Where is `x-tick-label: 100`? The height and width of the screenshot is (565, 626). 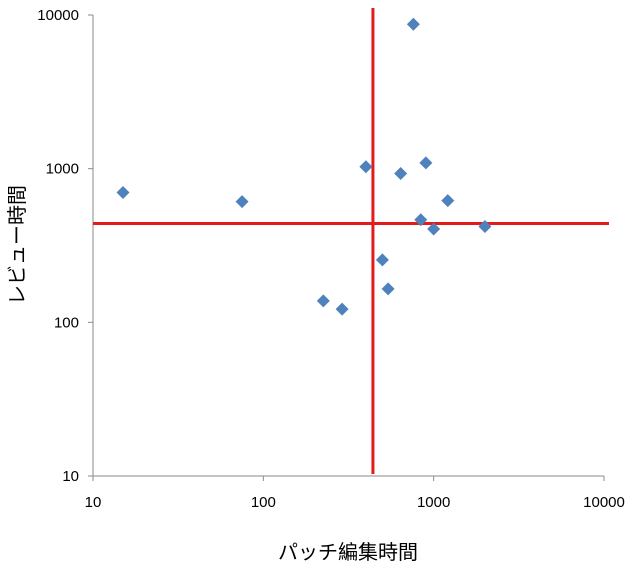 x-tick-label: 100 is located at coordinates (263, 502).